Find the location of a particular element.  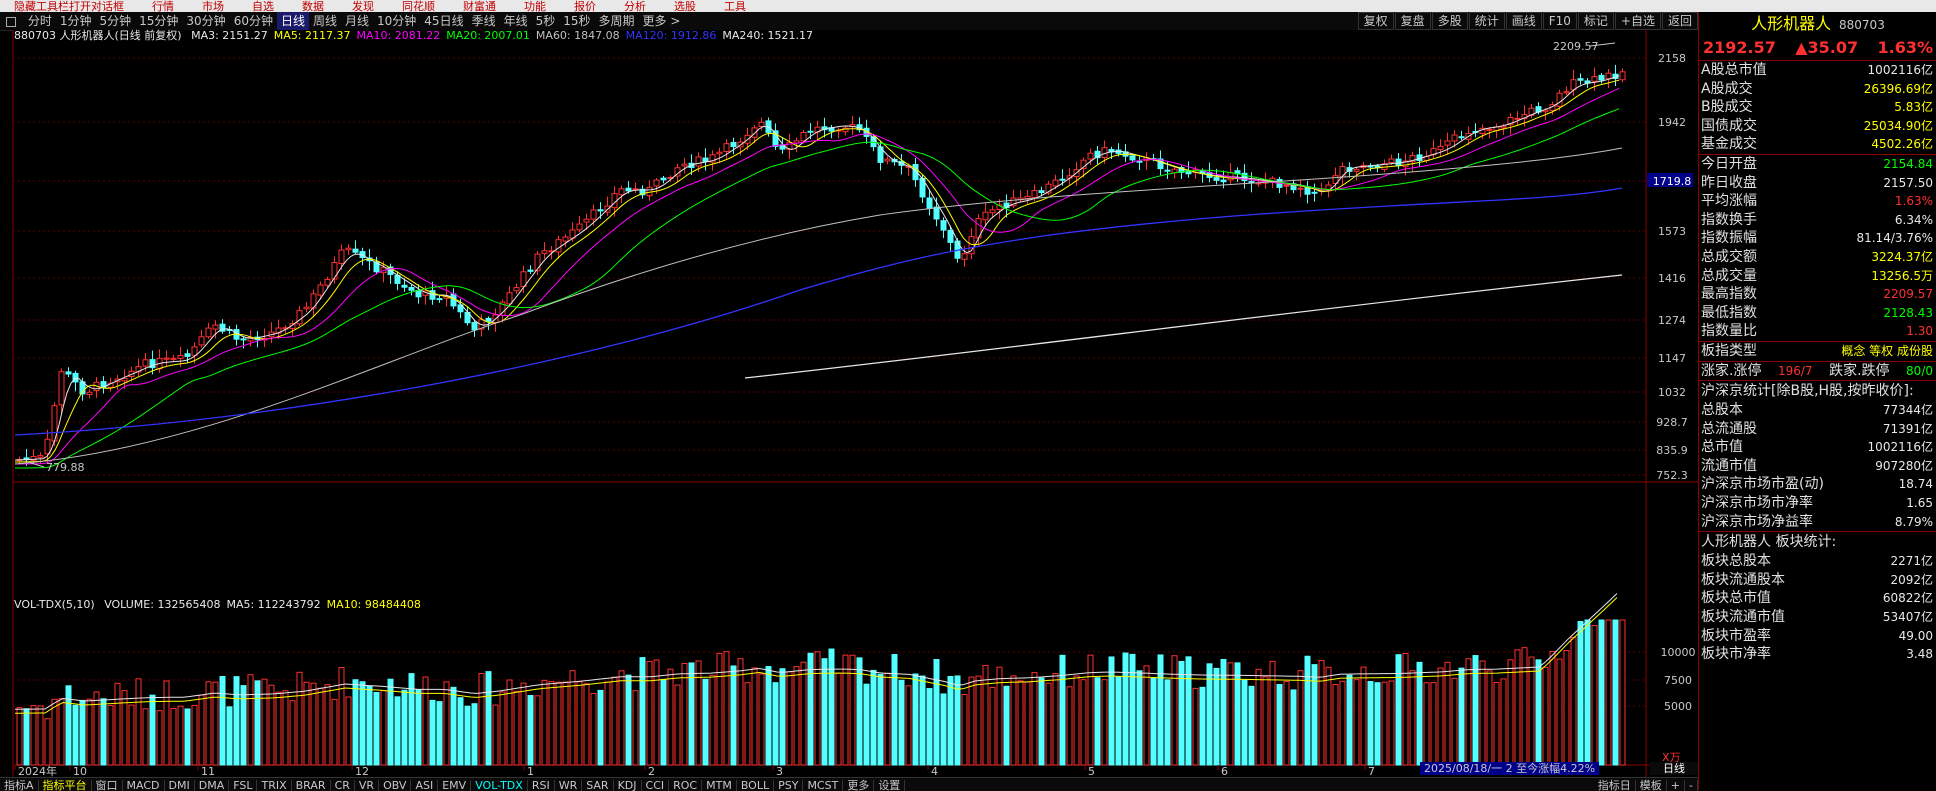

indicator-tab: BOLL is located at coordinates (756, 785).